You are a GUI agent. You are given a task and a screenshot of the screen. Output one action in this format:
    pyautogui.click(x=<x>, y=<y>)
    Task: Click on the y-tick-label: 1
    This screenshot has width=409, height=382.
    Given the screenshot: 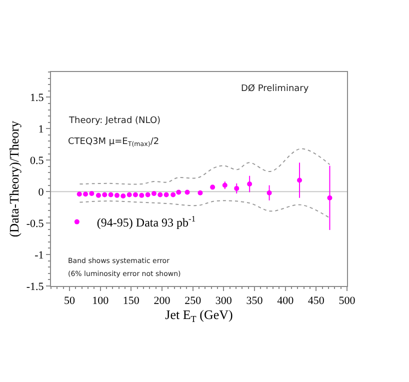 What is the action you would take?
    pyautogui.click(x=41, y=130)
    